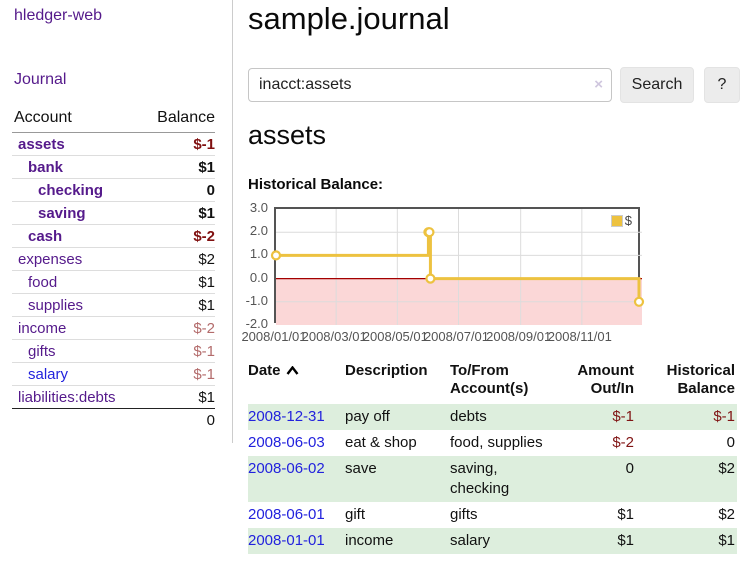 This screenshot has height=582, width=742. What do you see at coordinates (395, 336) in the screenshot?
I see `x-axis-tick-label: 2008/05/01` at bounding box center [395, 336].